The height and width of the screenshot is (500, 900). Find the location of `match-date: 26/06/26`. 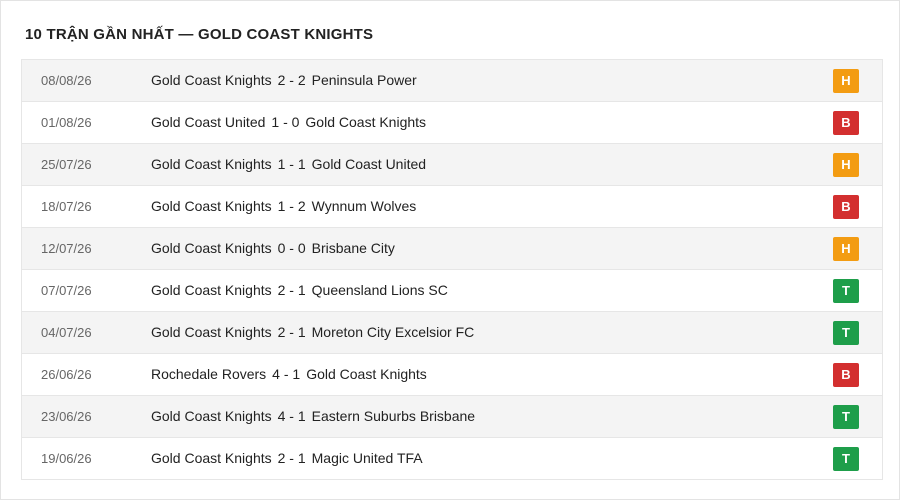

match-date: 26/06/26 is located at coordinates (66, 374).